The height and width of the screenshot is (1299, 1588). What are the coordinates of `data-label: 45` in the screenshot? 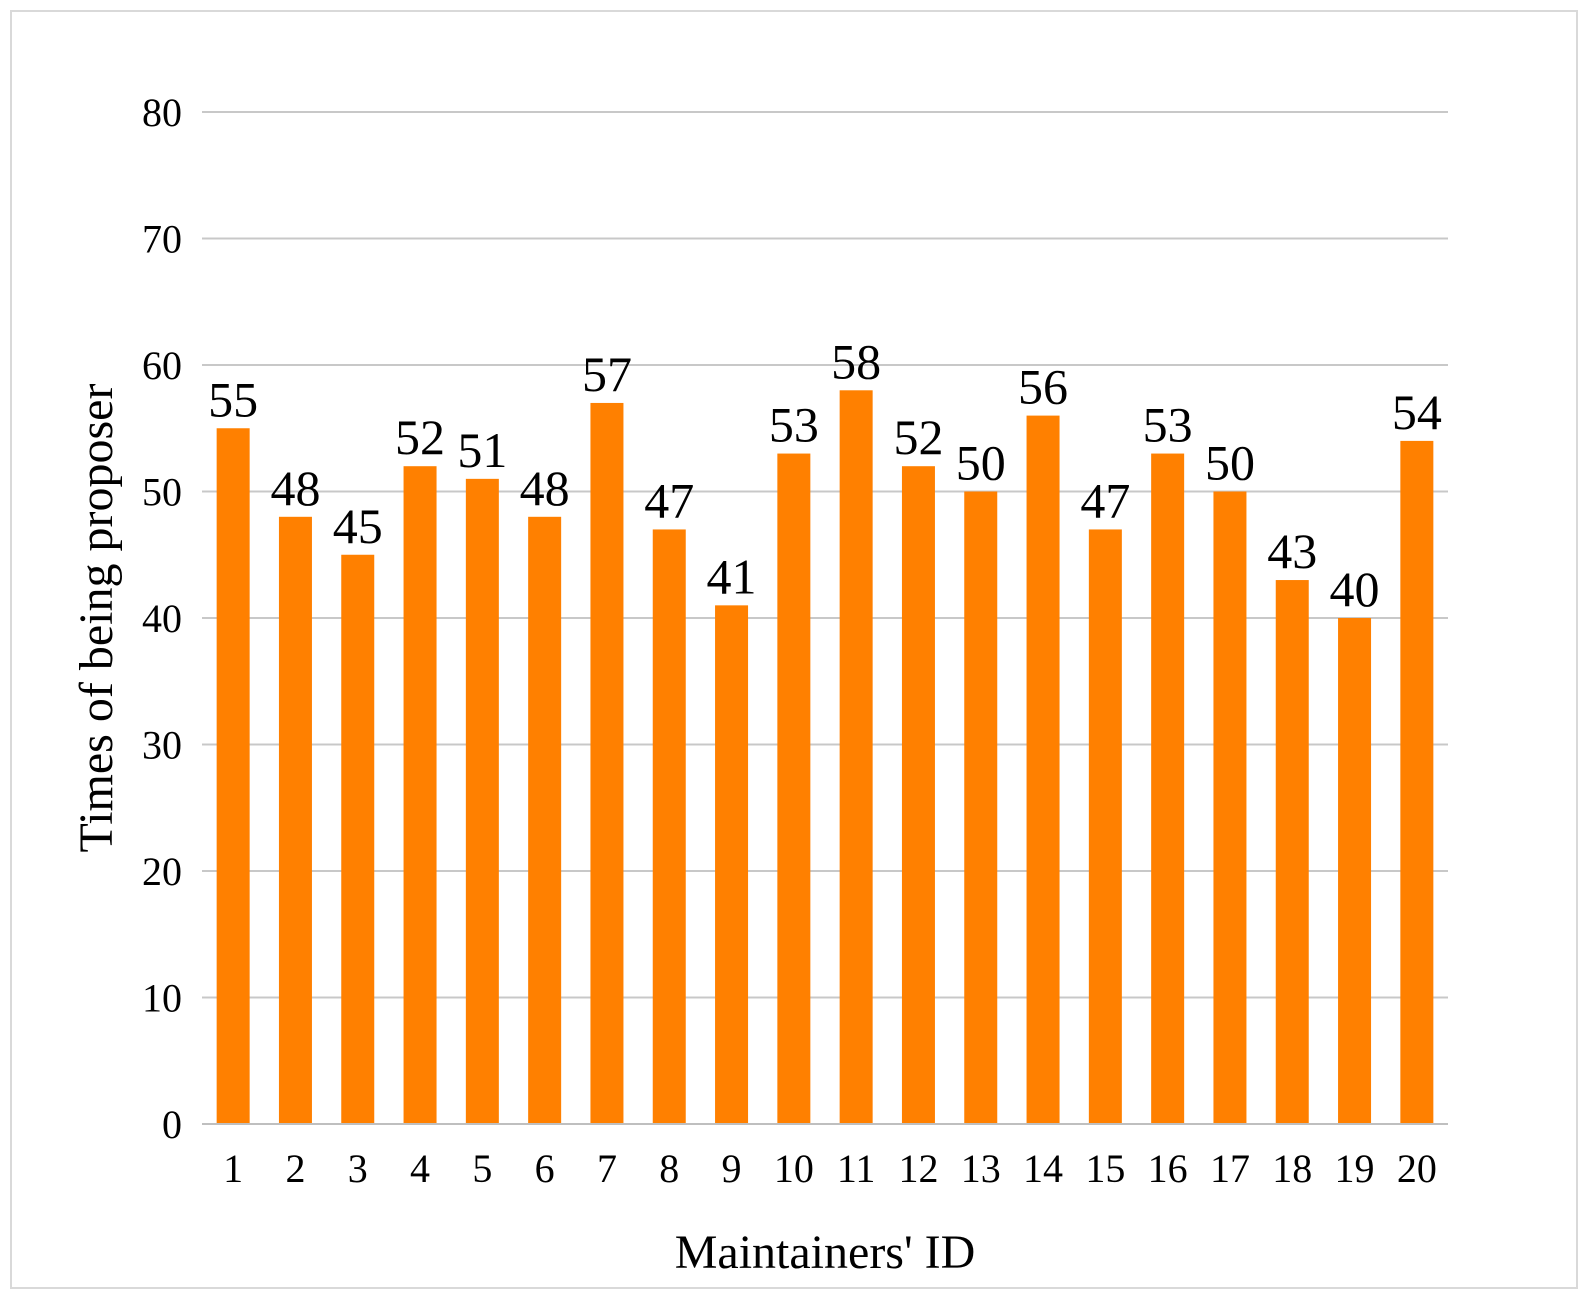 It's located at (358, 526).